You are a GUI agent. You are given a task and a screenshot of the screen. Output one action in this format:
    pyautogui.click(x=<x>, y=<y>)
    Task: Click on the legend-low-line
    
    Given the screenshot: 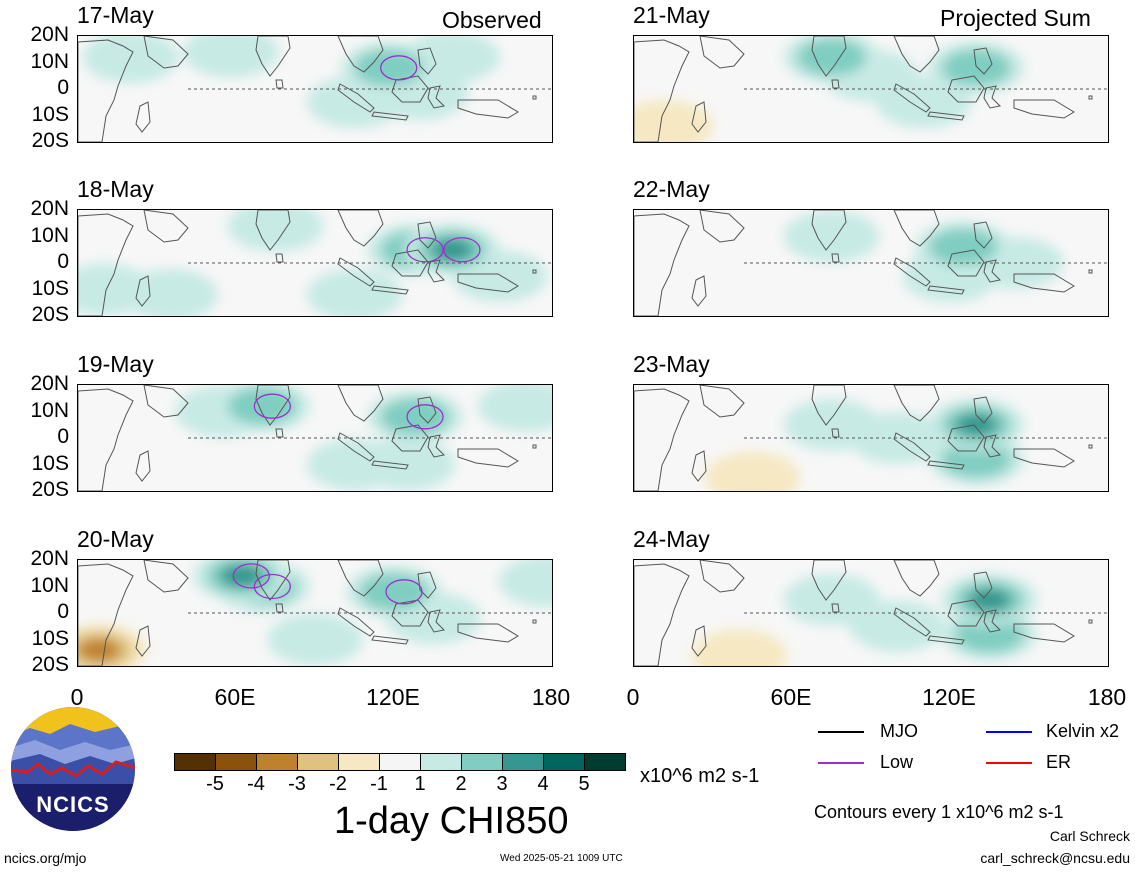 What is the action you would take?
    pyautogui.click(x=841, y=763)
    